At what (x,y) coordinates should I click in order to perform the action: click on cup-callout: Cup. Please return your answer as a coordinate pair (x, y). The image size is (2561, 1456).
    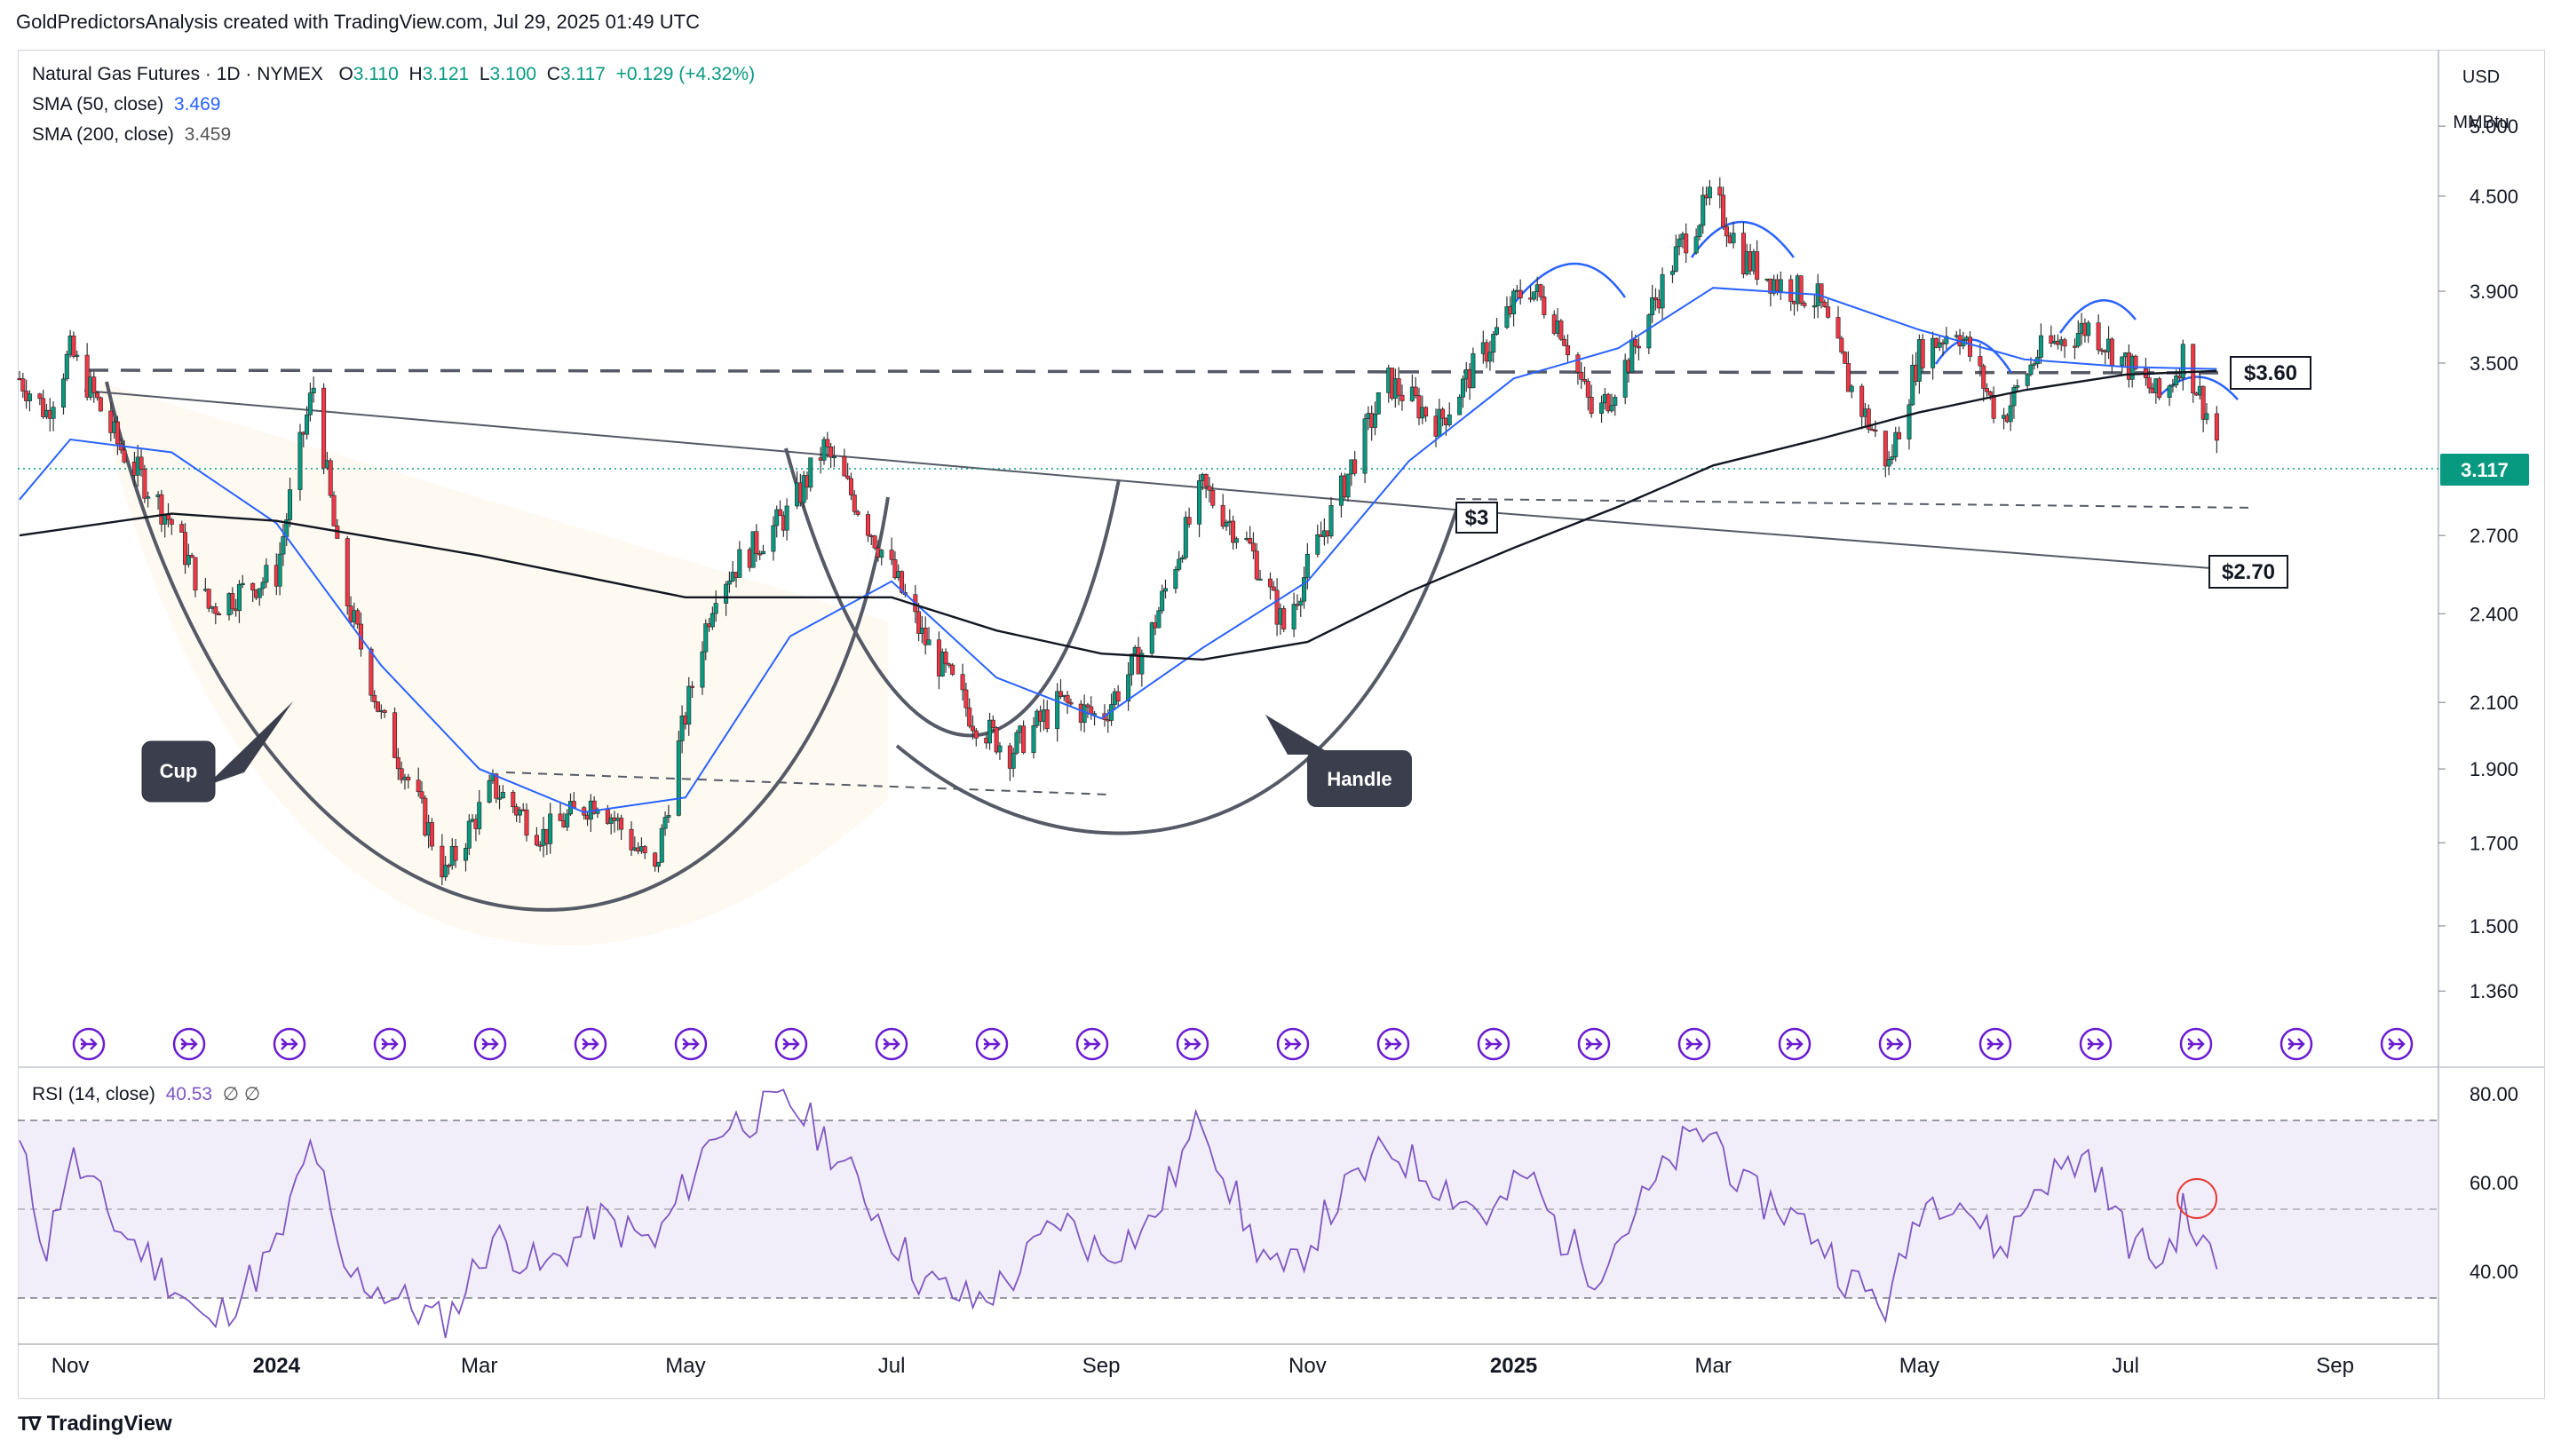
    Looking at the image, I should click on (217, 752).